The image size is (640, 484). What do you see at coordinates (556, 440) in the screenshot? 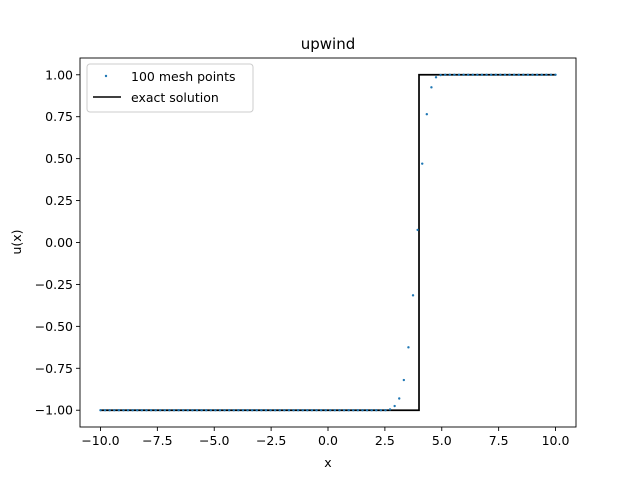
I see `x-tick-label: 10.0` at bounding box center [556, 440].